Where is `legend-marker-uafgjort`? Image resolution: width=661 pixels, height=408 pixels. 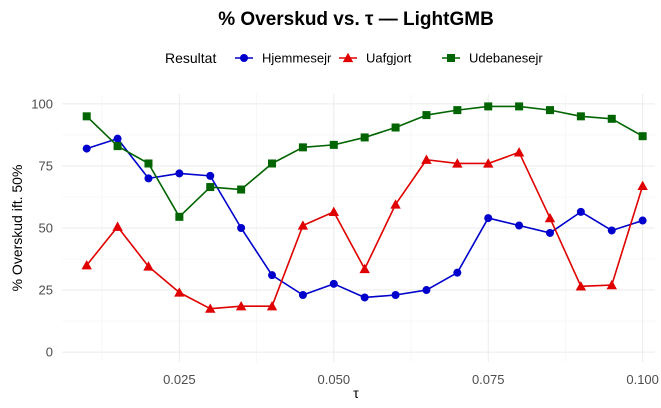
legend-marker-uafgjort is located at coordinates (348, 57).